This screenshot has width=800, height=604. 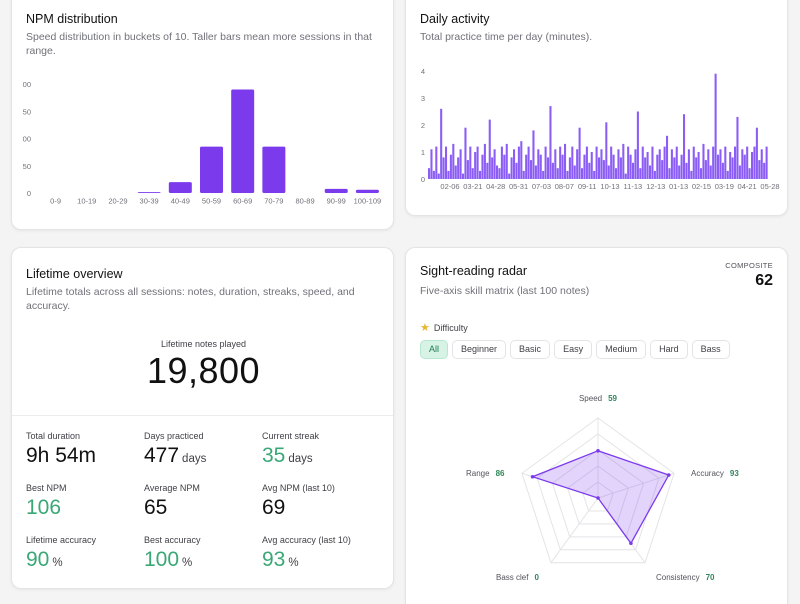 I want to click on radar-value-area, so click(x=600, y=497).